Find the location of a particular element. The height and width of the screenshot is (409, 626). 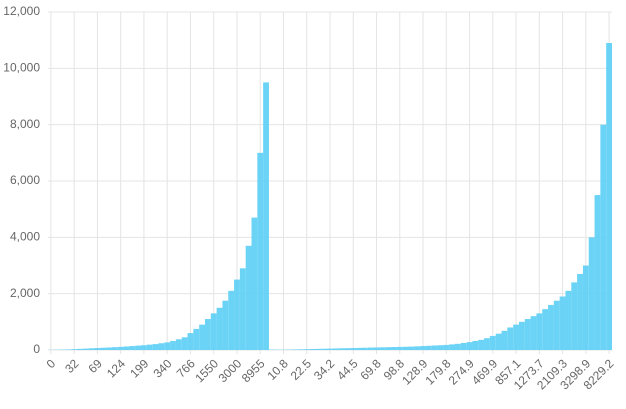

x-tick-label: 0 is located at coordinates (51, 363).